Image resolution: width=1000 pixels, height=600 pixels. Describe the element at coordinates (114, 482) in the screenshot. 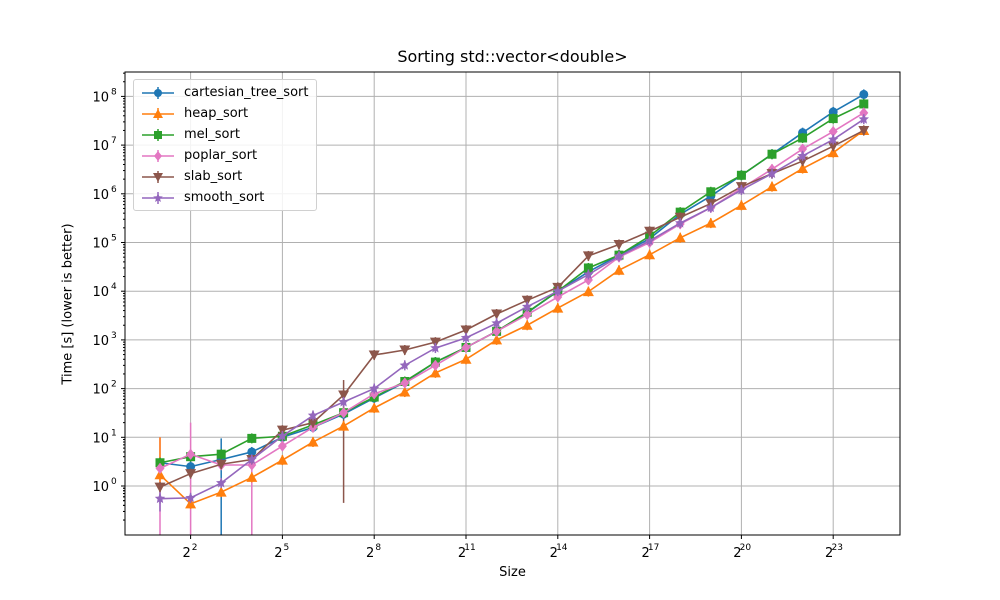

I see `svg-text: 0` at that location.